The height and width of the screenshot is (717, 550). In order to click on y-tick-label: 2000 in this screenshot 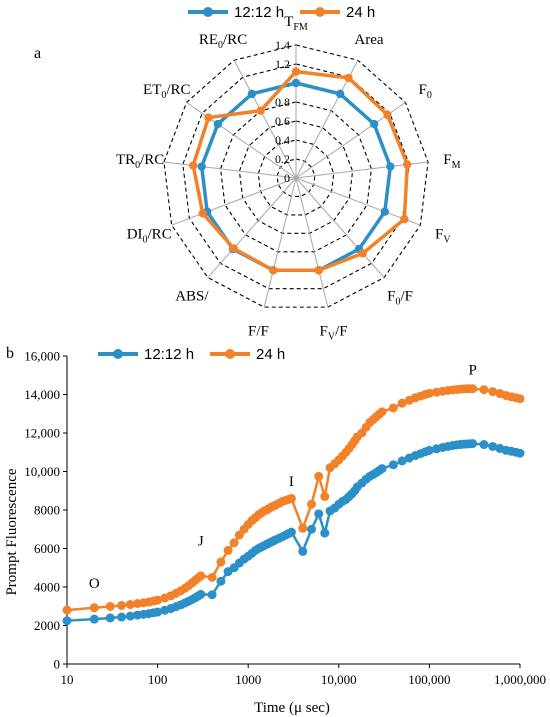, I will do `click(47, 625)`.